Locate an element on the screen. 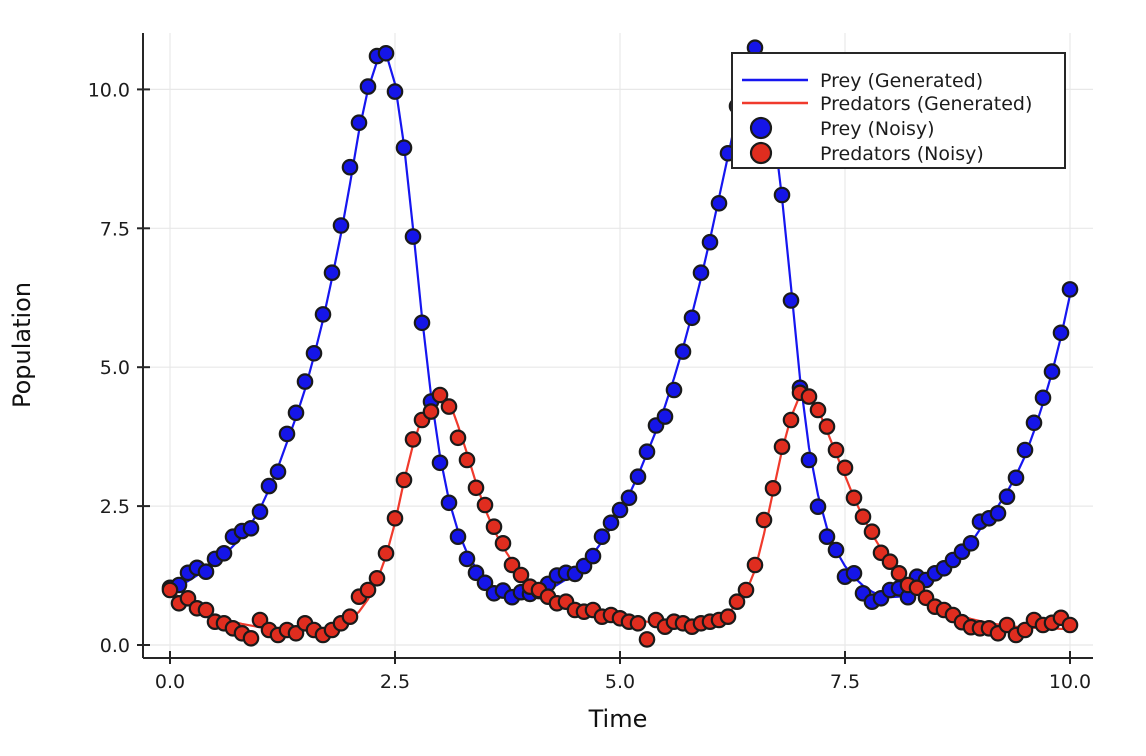 This screenshot has width=1146, height=756. y-tick-label: 7.5 is located at coordinates (115, 229).